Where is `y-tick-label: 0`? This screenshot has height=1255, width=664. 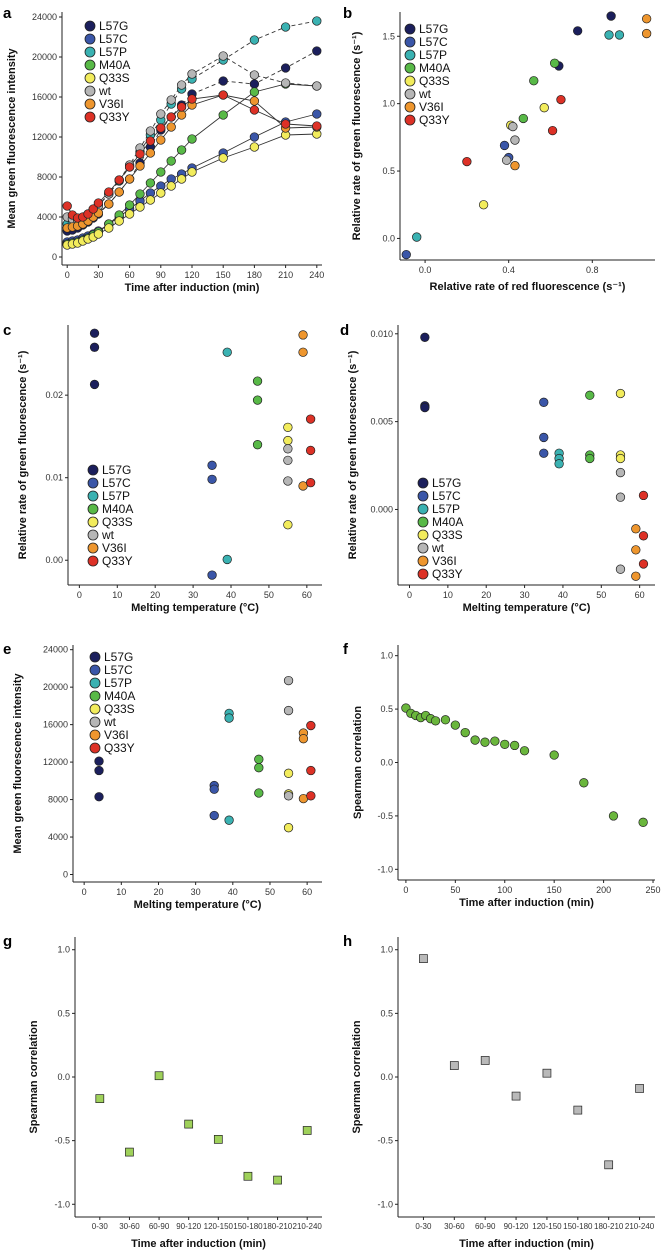 y-tick-label: 0 is located at coordinates (54, 257).